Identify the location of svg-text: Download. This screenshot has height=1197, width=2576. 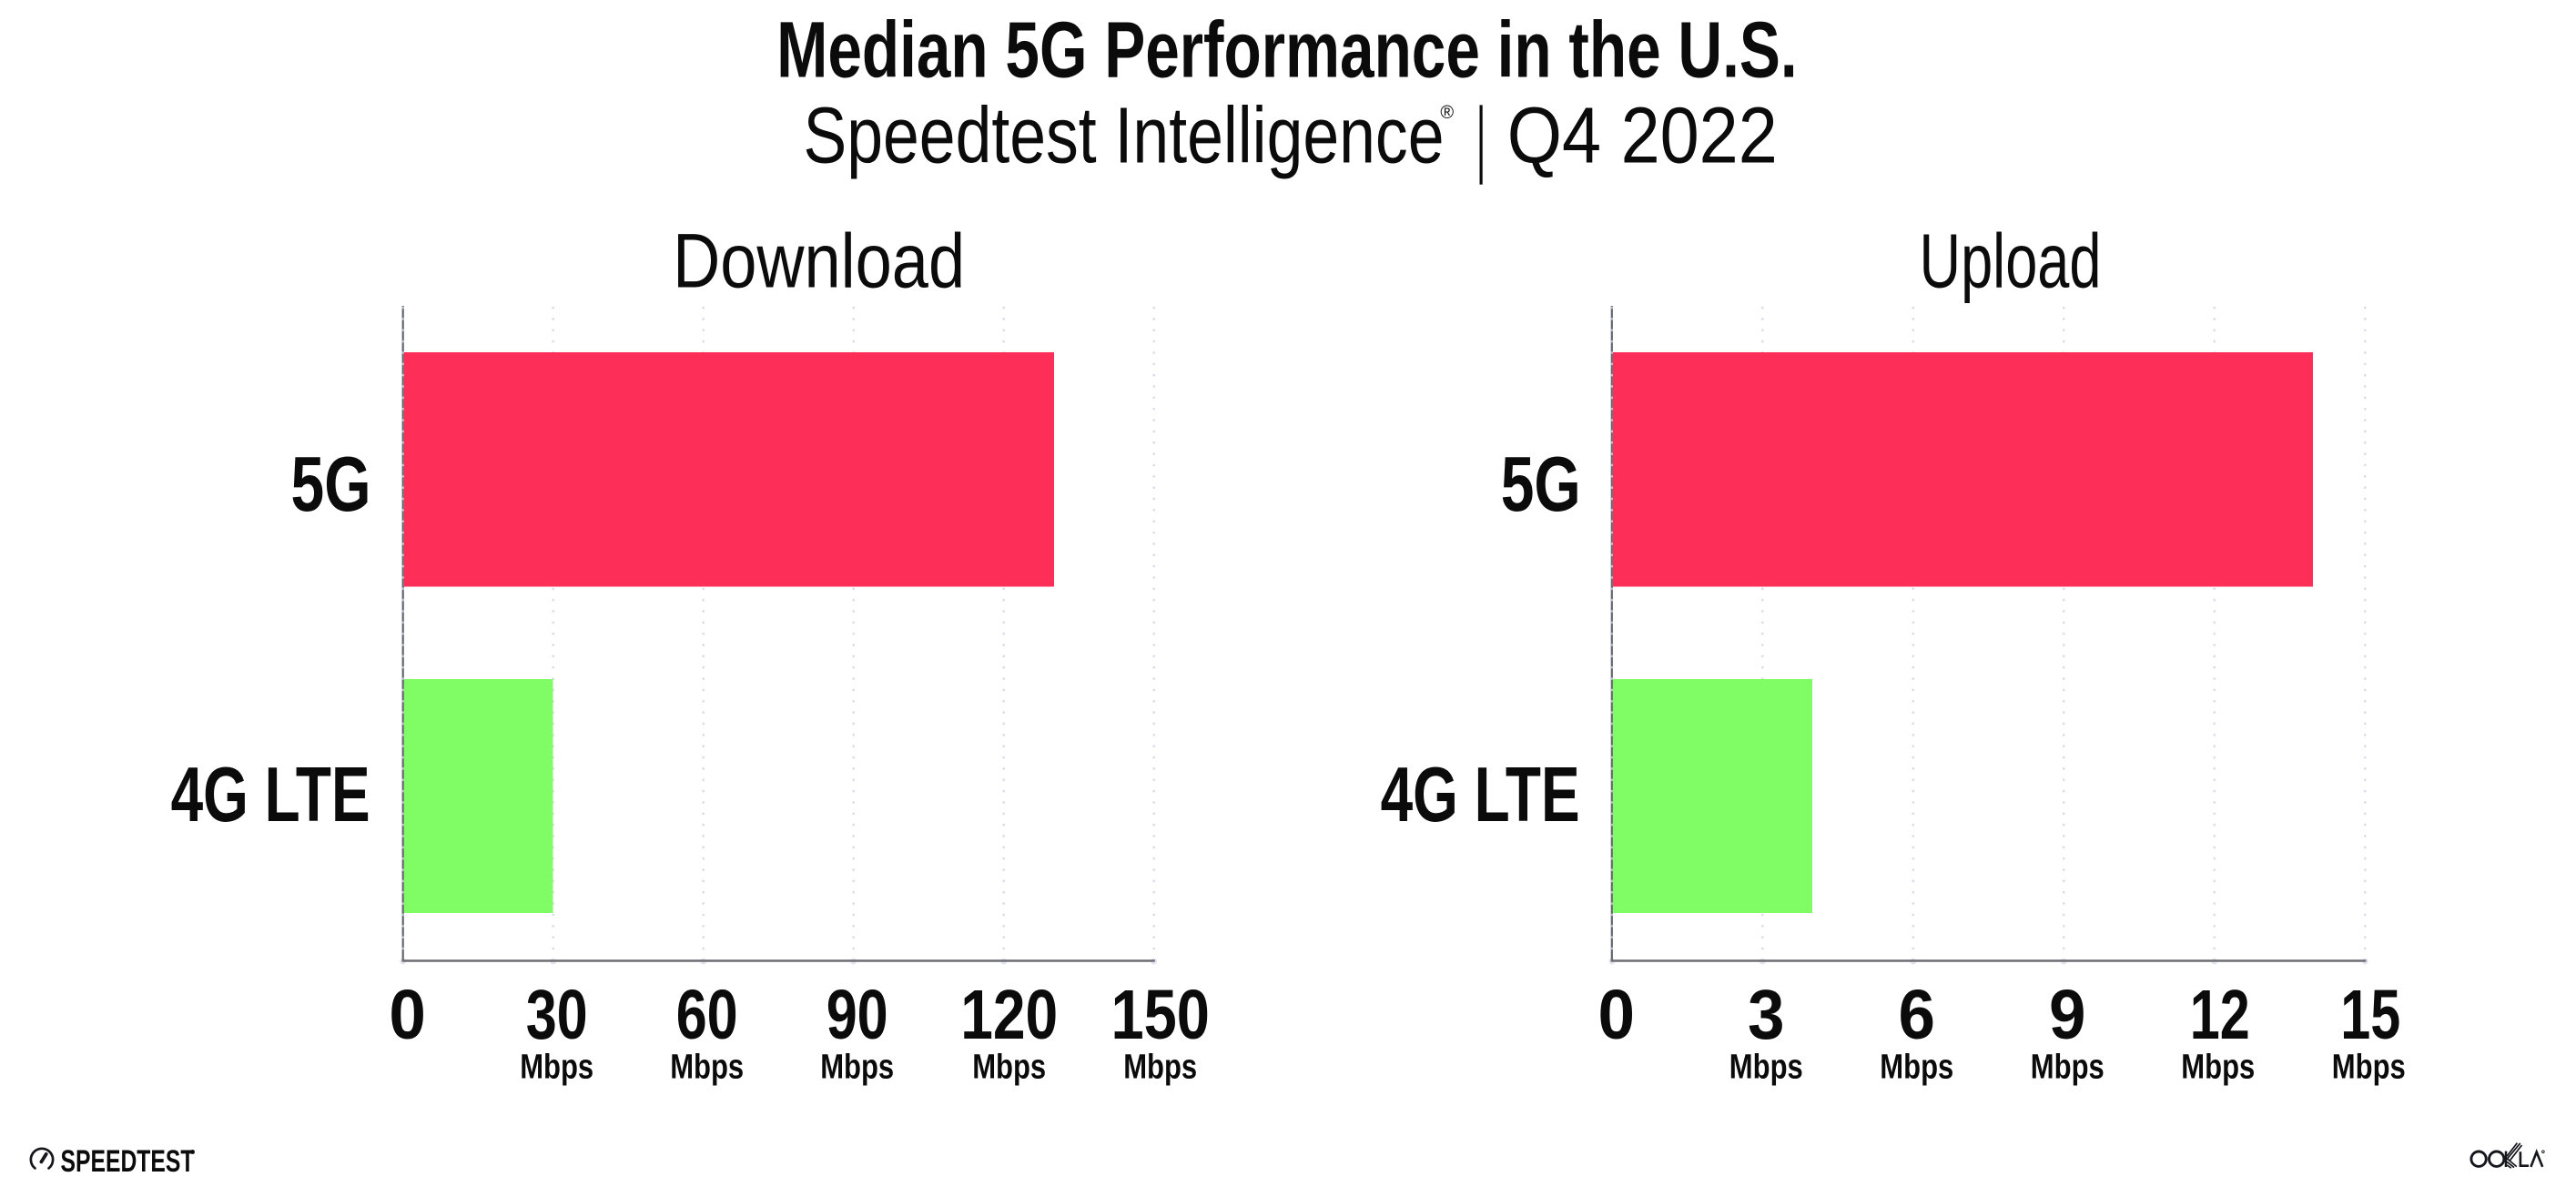
(819, 261).